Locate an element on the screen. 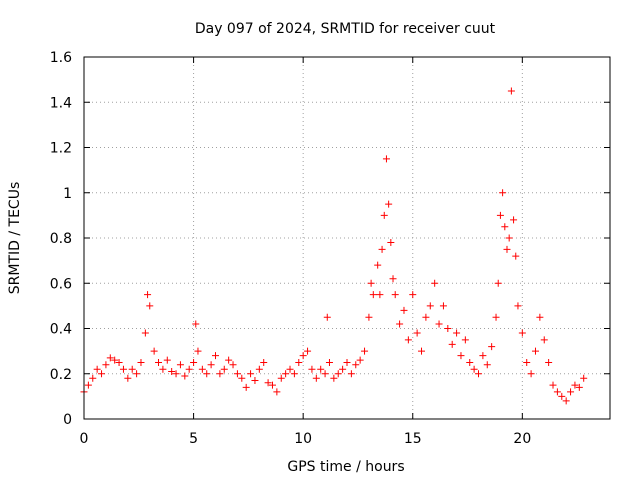 The width and height of the screenshot is (640, 480). y-tick-label: 1.6 is located at coordinates (61, 58).